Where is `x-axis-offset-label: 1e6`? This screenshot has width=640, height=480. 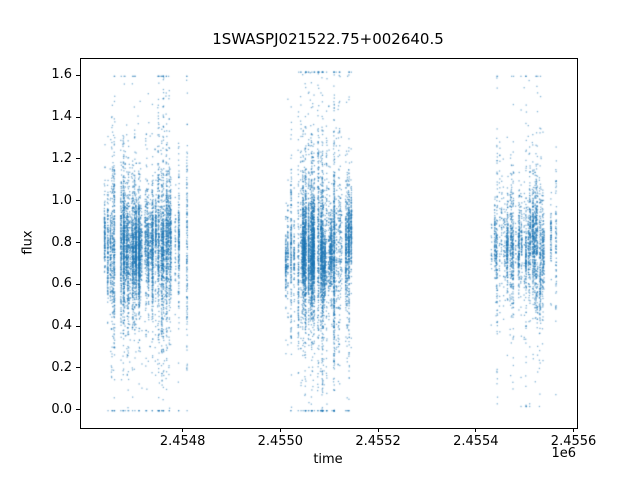 x-axis-offset-label: 1e6 is located at coordinates (563, 453).